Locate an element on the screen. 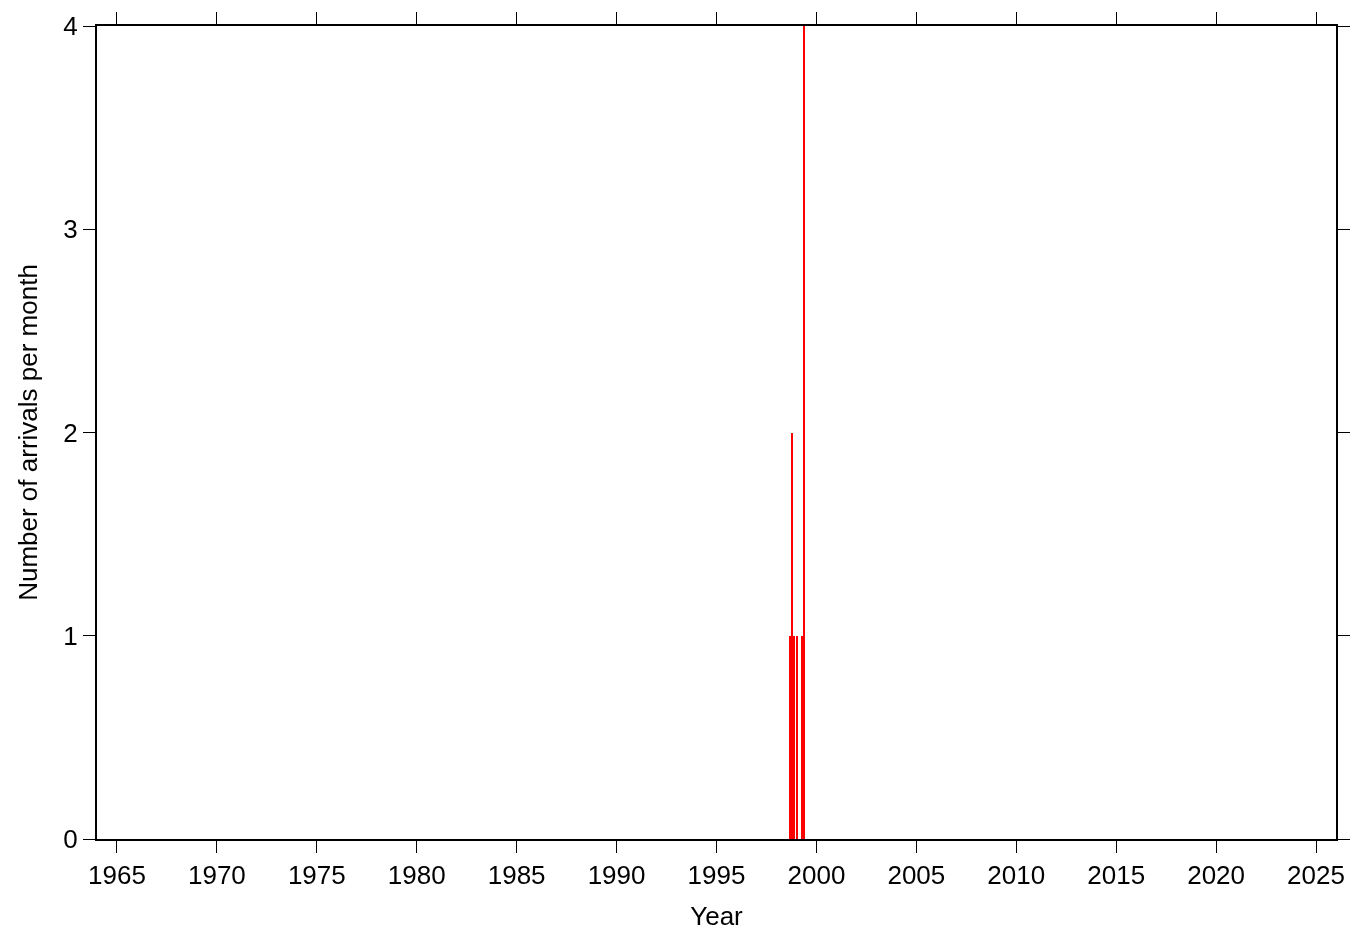 This screenshot has width=1363, height=942. y-tick-label: 2 is located at coordinates (70, 432).